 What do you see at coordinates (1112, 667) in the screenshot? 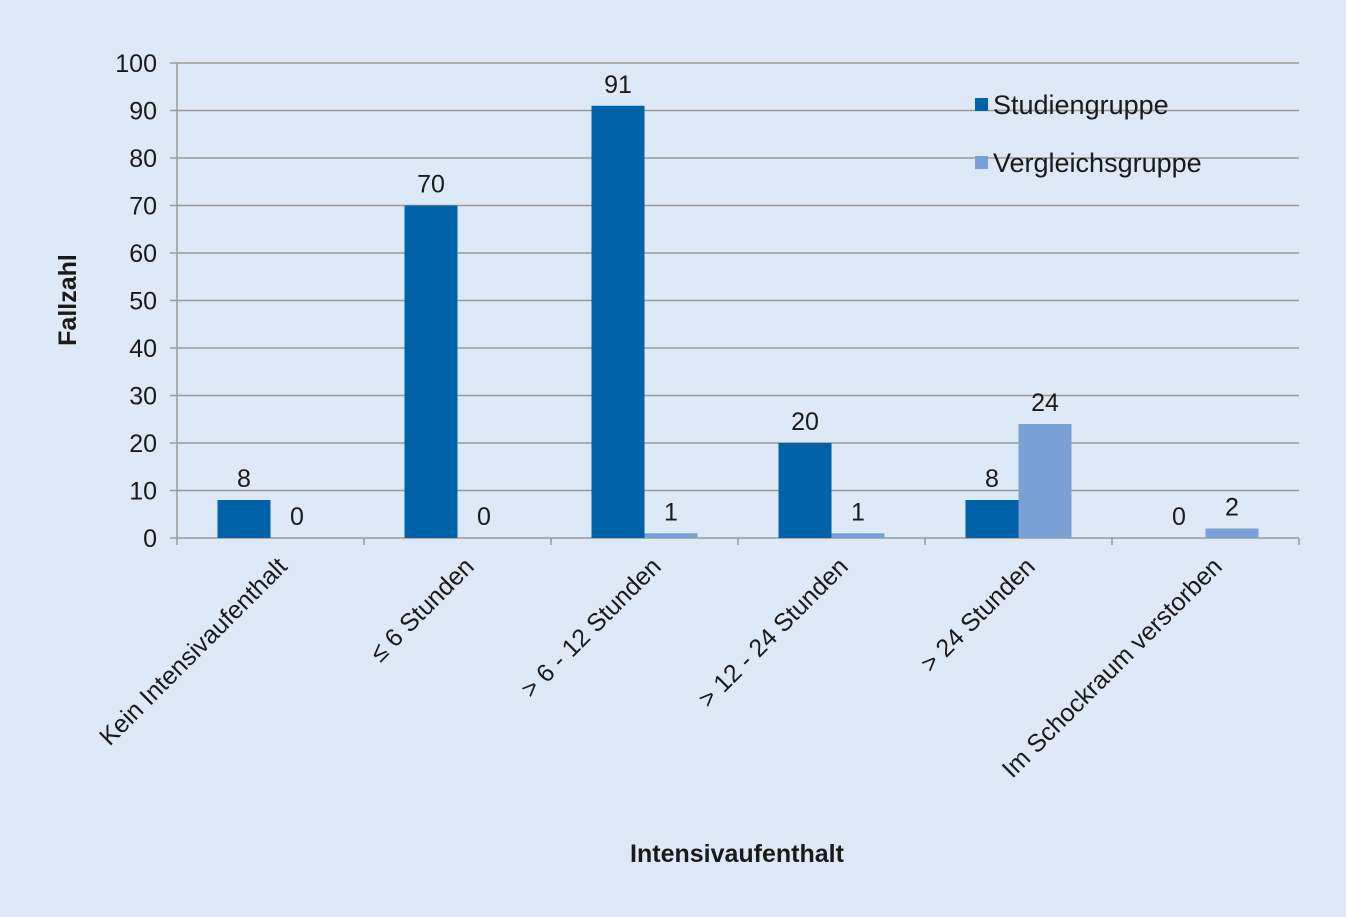
I see `x-tick-label: Im Schockraum verstorben` at bounding box center [1112, 667].